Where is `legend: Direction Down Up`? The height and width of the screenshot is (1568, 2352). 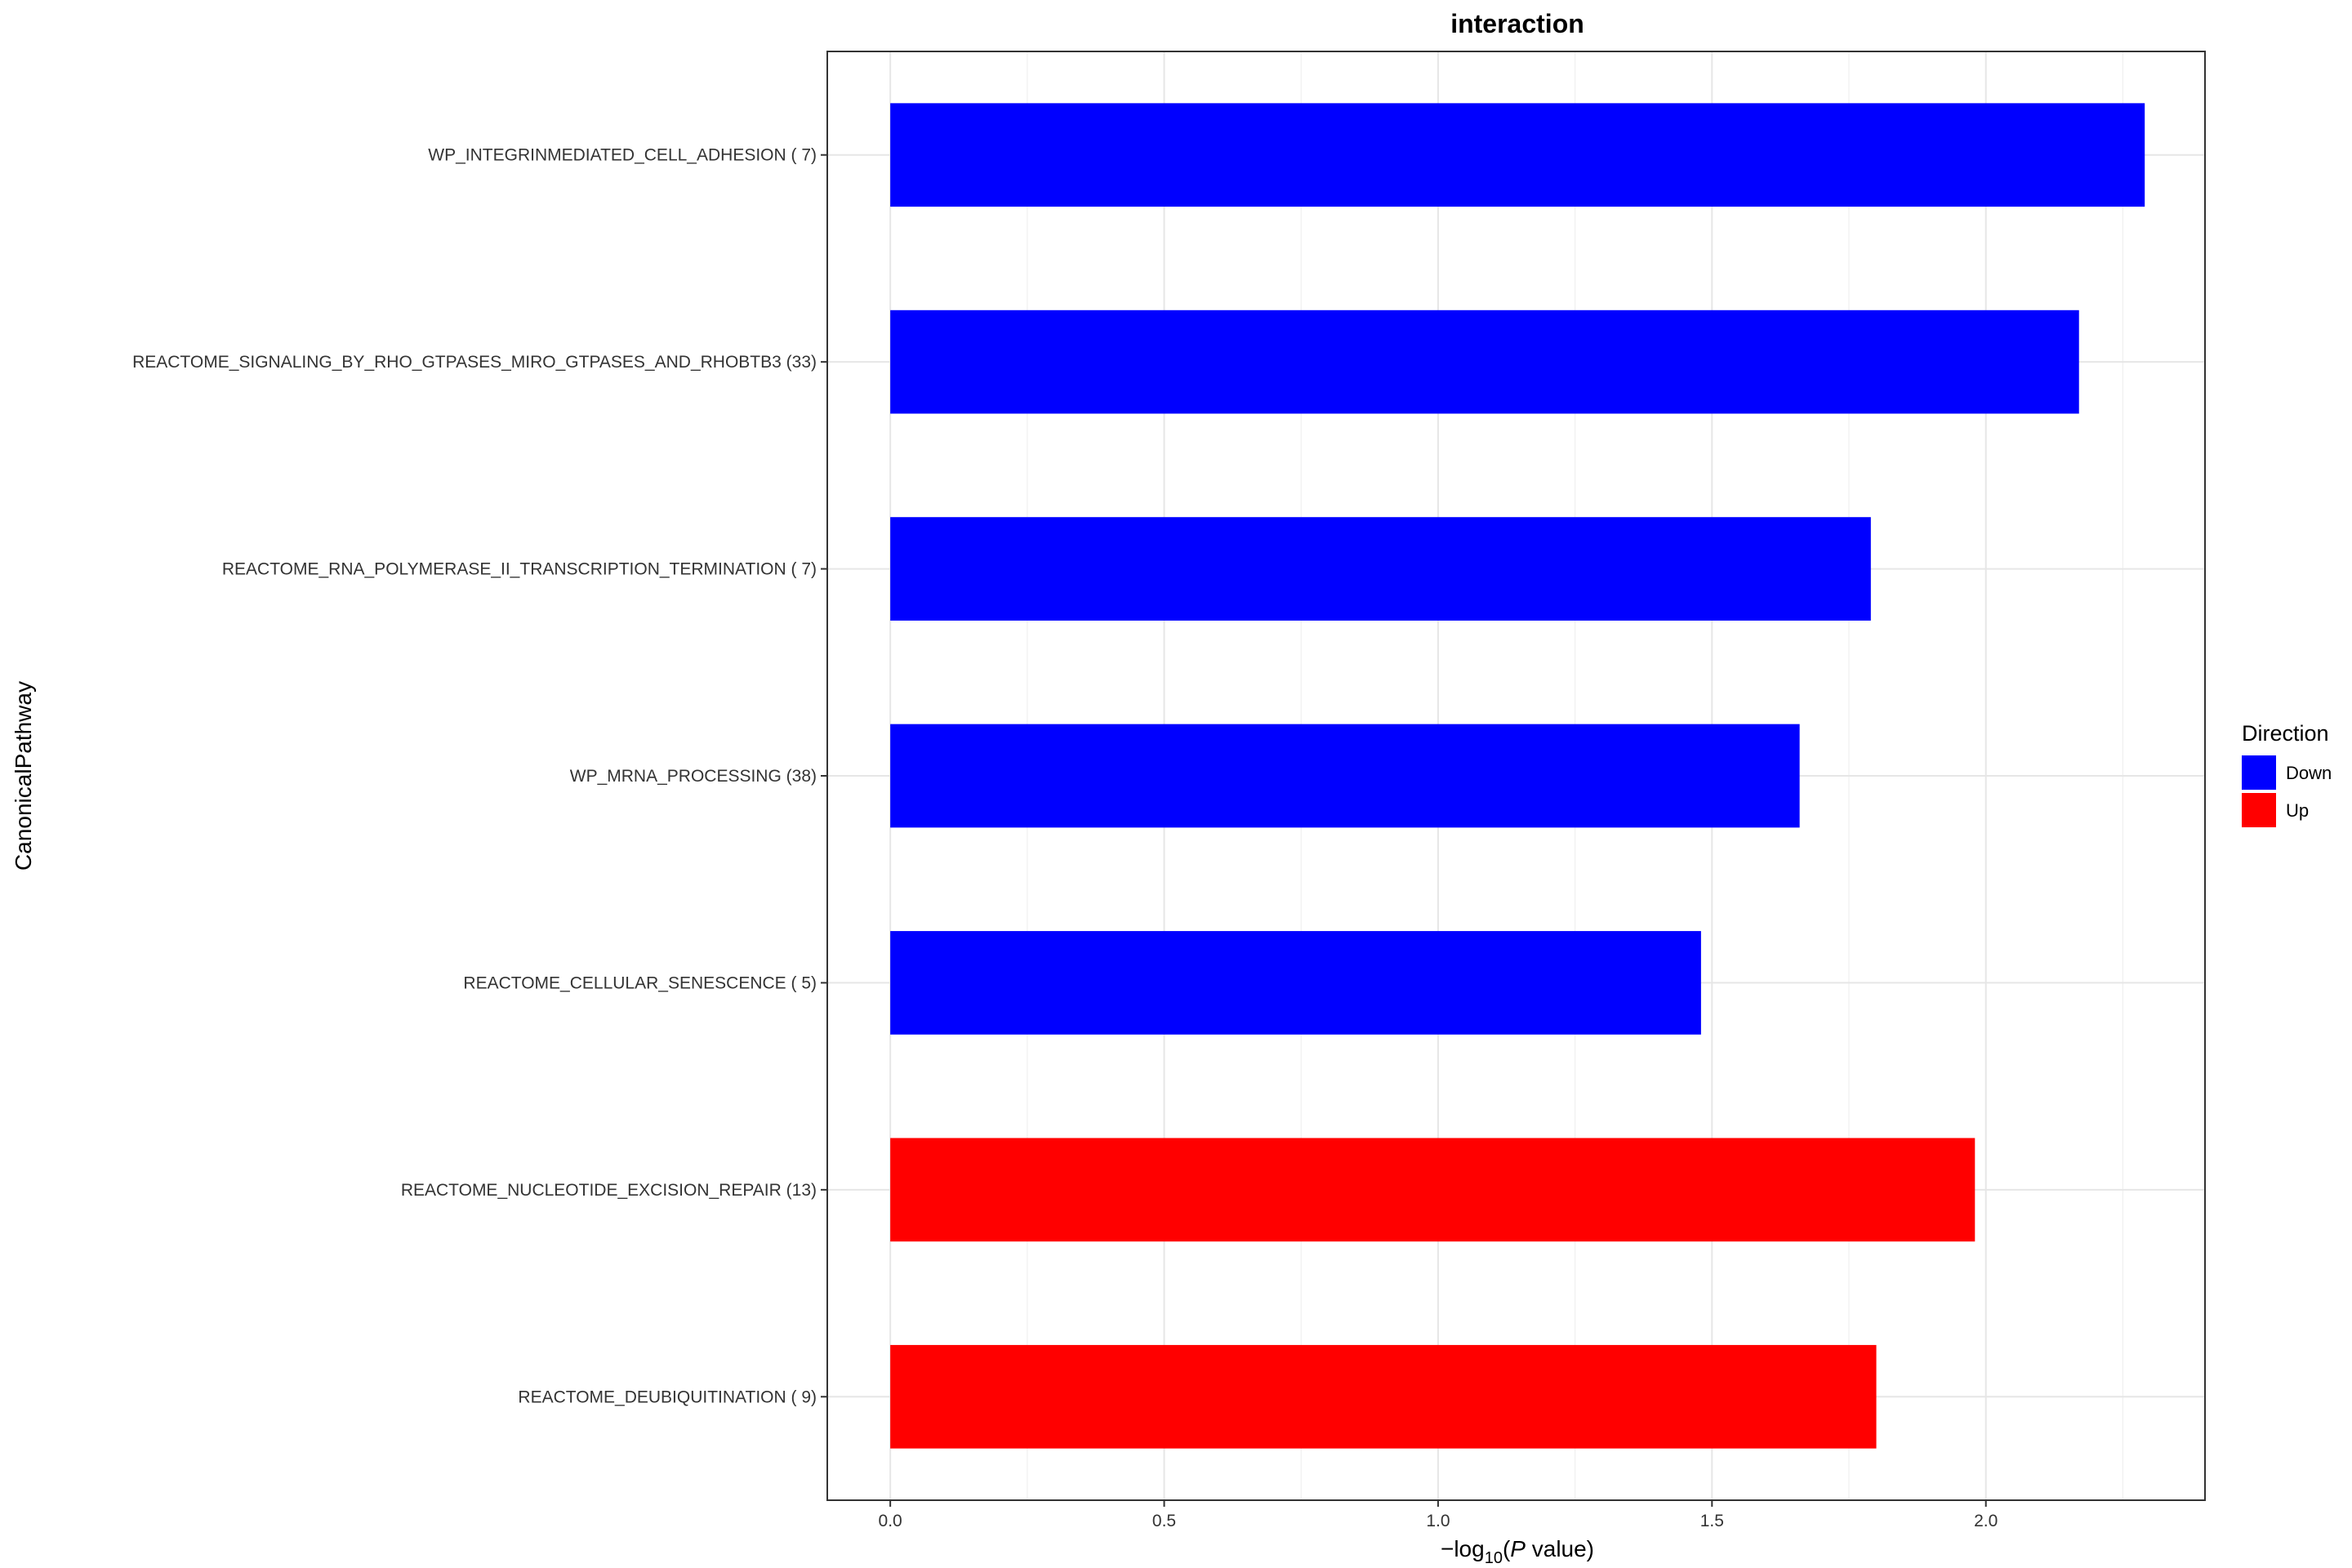
legend: Direction Down Up is located at coordinates (2287, 774).